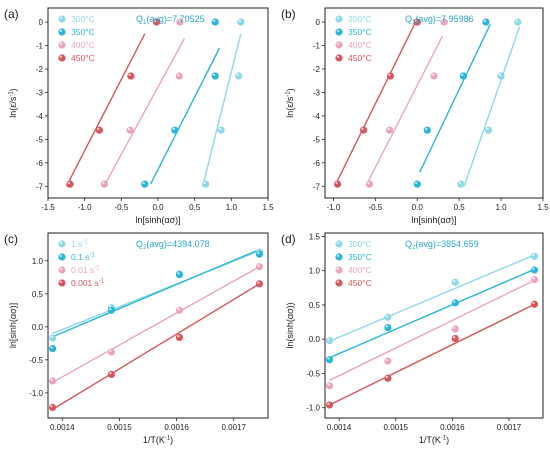 Image resolution: width=550 pixels, height=457 pixels. Describe the element at coordinates (12, 94) in the screenshot. I see `y-axis-label-part: -1` at that location.